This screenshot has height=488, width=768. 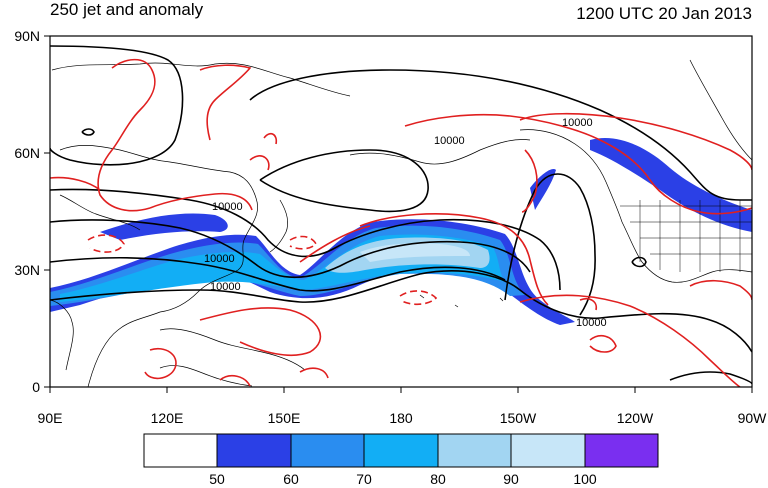 What do you see at coordinates (635, 418) in the screenshot?
I see `lon-label-120w: 120W` at bounding box center [635, 418].